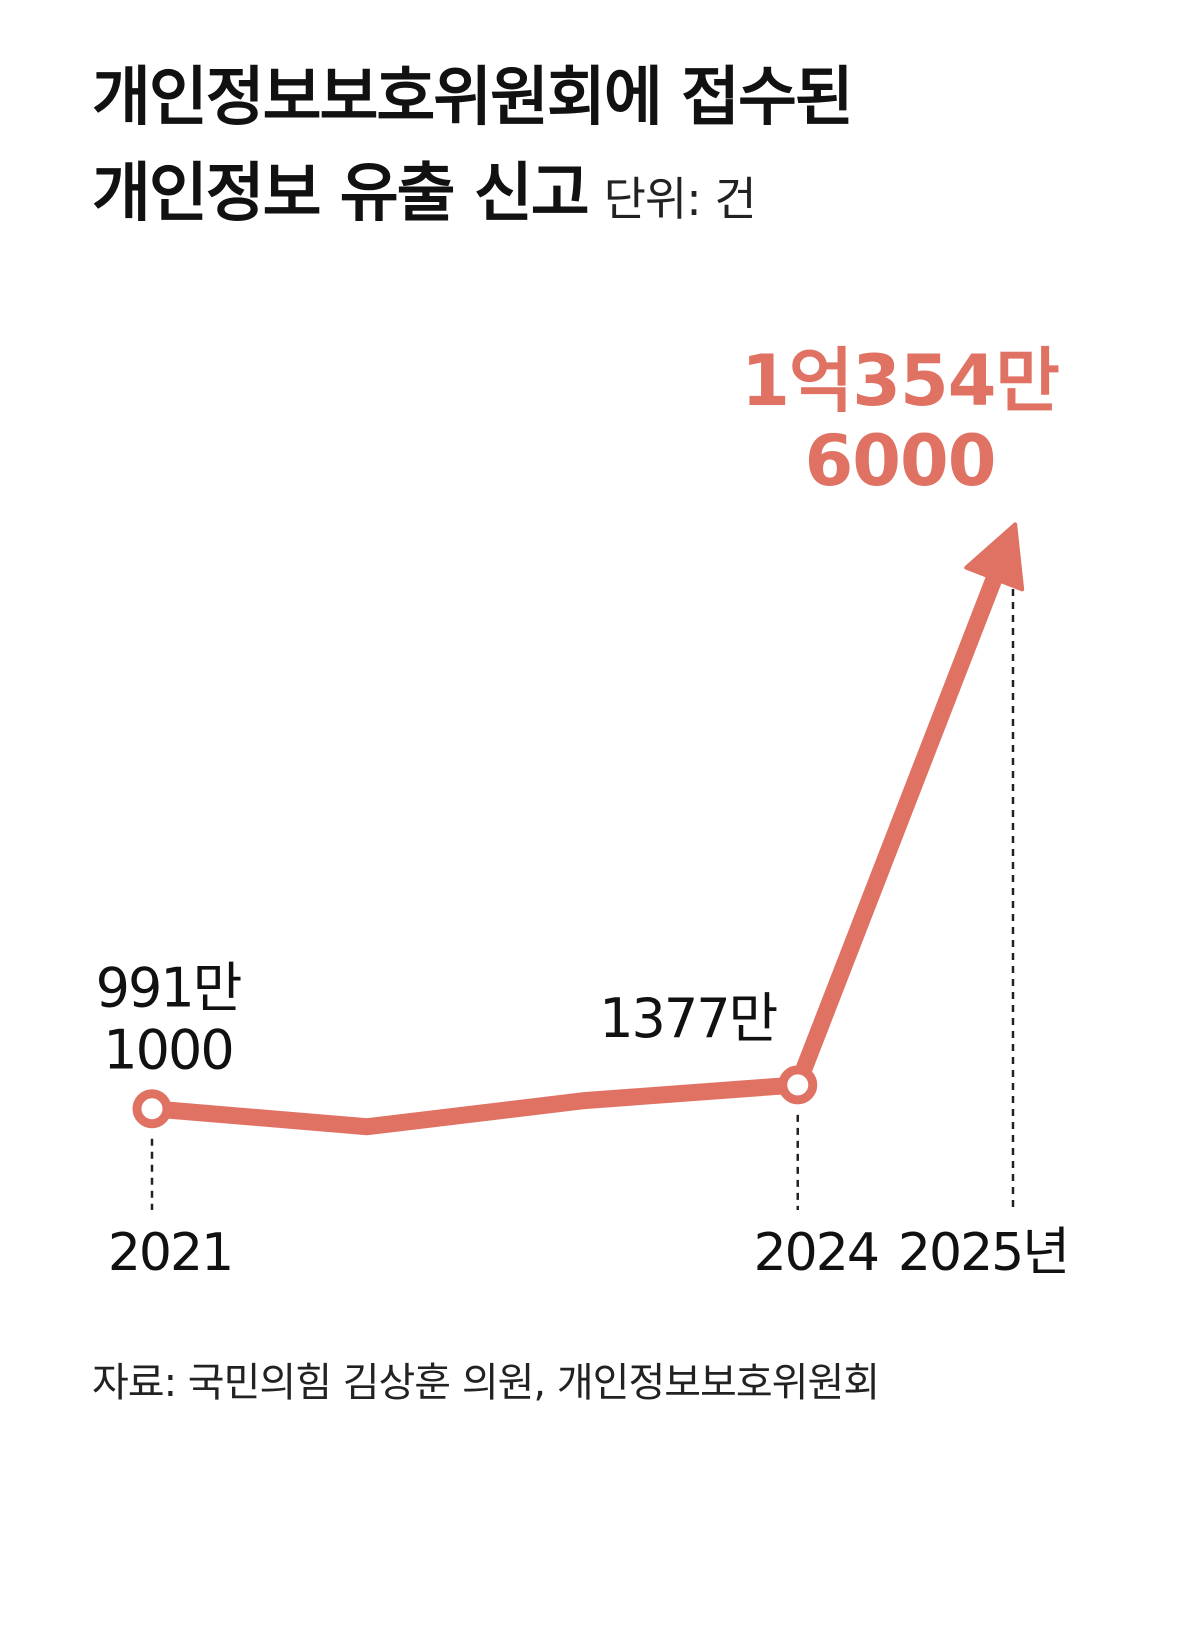  Describe the element at coordinates (152, 1109) in the screenshot. I see `point-marker-2021` at that location.